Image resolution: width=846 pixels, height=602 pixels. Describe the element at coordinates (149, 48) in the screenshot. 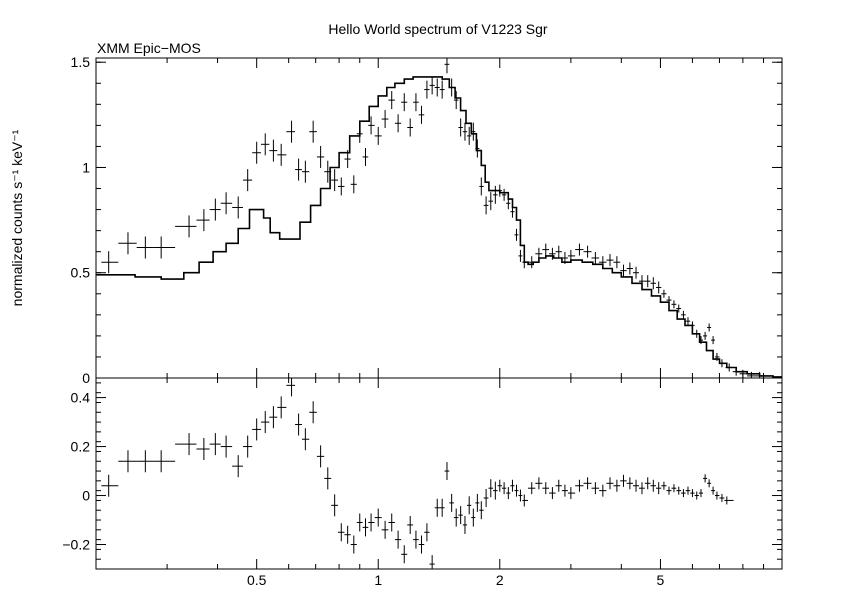

I see `instrument-label: XMM Epic−MOS` at that location.